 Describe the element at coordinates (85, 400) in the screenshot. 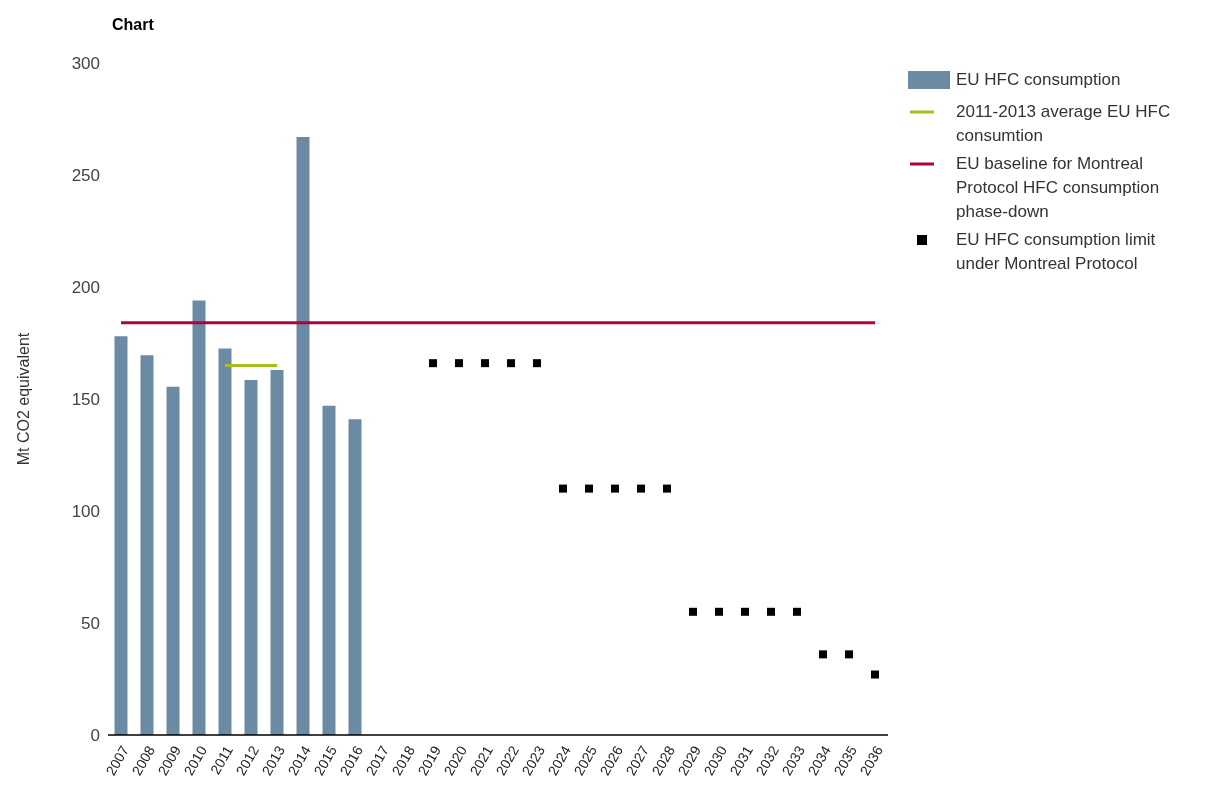

I see `y-tick-label: 150` at that location.